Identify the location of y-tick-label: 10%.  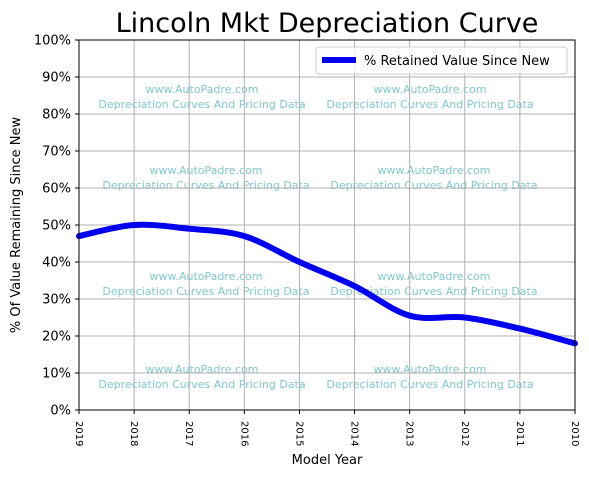
(56, 374).